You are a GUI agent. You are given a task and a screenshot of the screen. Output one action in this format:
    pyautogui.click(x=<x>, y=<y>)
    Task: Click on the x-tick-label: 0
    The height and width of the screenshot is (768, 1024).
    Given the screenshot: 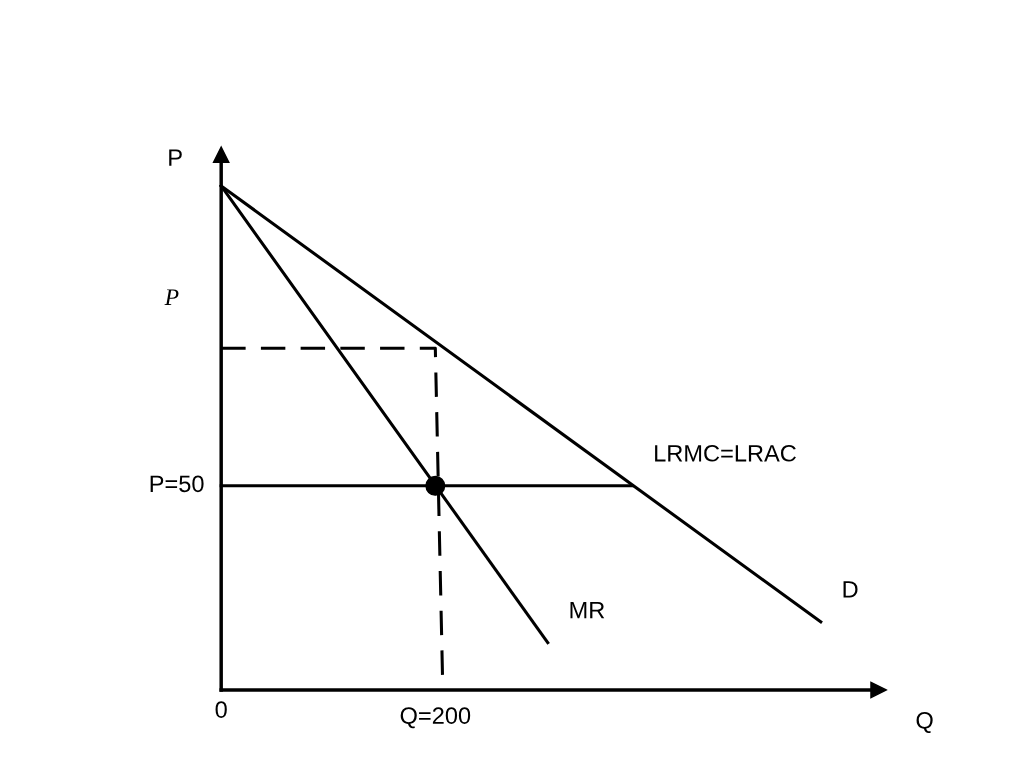 What is the action you would take?
    pyautogui.click(x=221, y=709)
    